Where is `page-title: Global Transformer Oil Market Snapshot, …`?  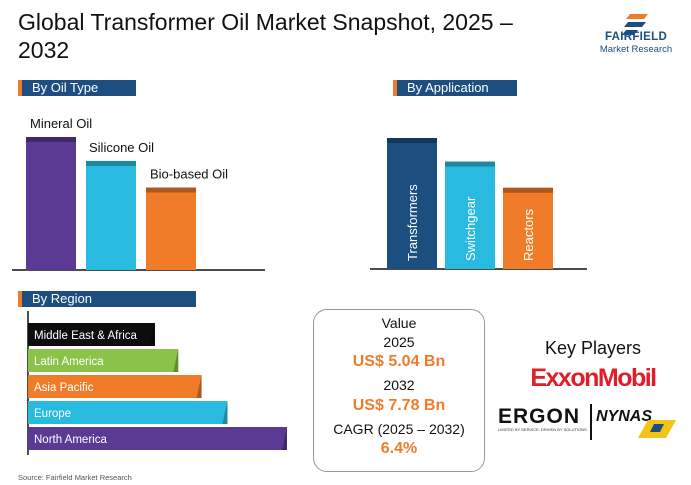
page-title: Global Transformer Oil Market Snapshot, … is located at coordinates (265, 36).